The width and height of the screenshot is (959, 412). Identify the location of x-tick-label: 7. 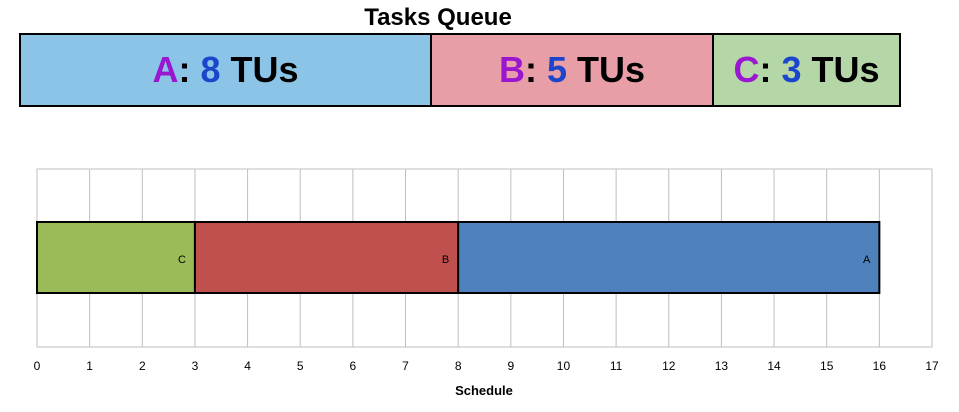
(405, 366).